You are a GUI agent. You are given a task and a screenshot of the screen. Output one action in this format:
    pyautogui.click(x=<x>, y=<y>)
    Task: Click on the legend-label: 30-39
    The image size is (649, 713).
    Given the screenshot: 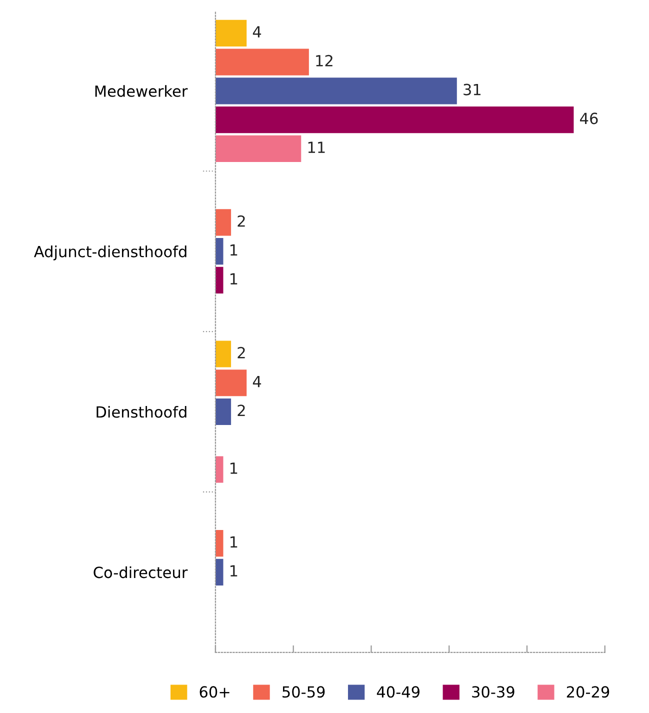 What is the action you would take?
    pyautogui.click(x=493, y=692)
    